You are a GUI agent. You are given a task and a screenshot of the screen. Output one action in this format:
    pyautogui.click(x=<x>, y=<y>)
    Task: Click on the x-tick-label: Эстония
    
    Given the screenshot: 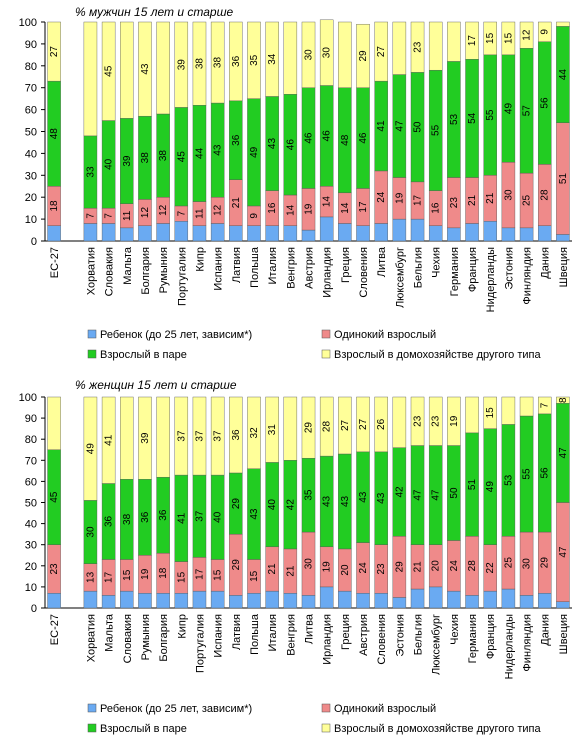 What is the action you would take?
    pyautogui.click(x=509, y=268)
    